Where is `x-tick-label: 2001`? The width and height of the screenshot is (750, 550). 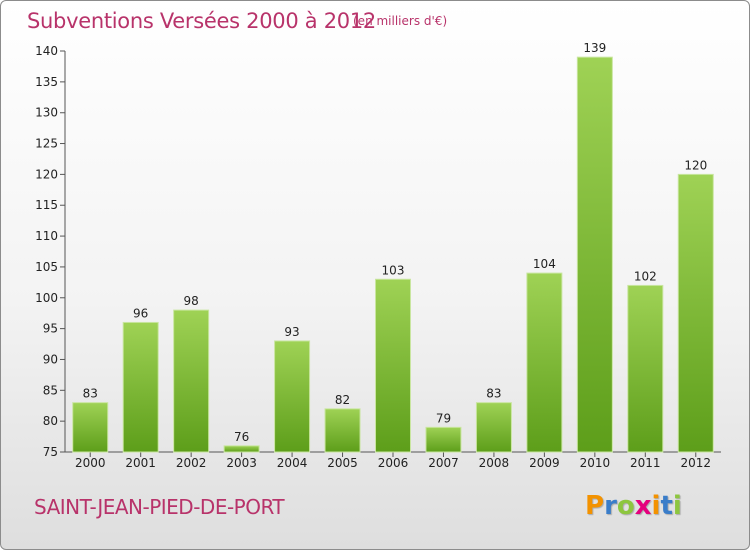 x-tick-label: 2001 is located at coordinates (140, 463).